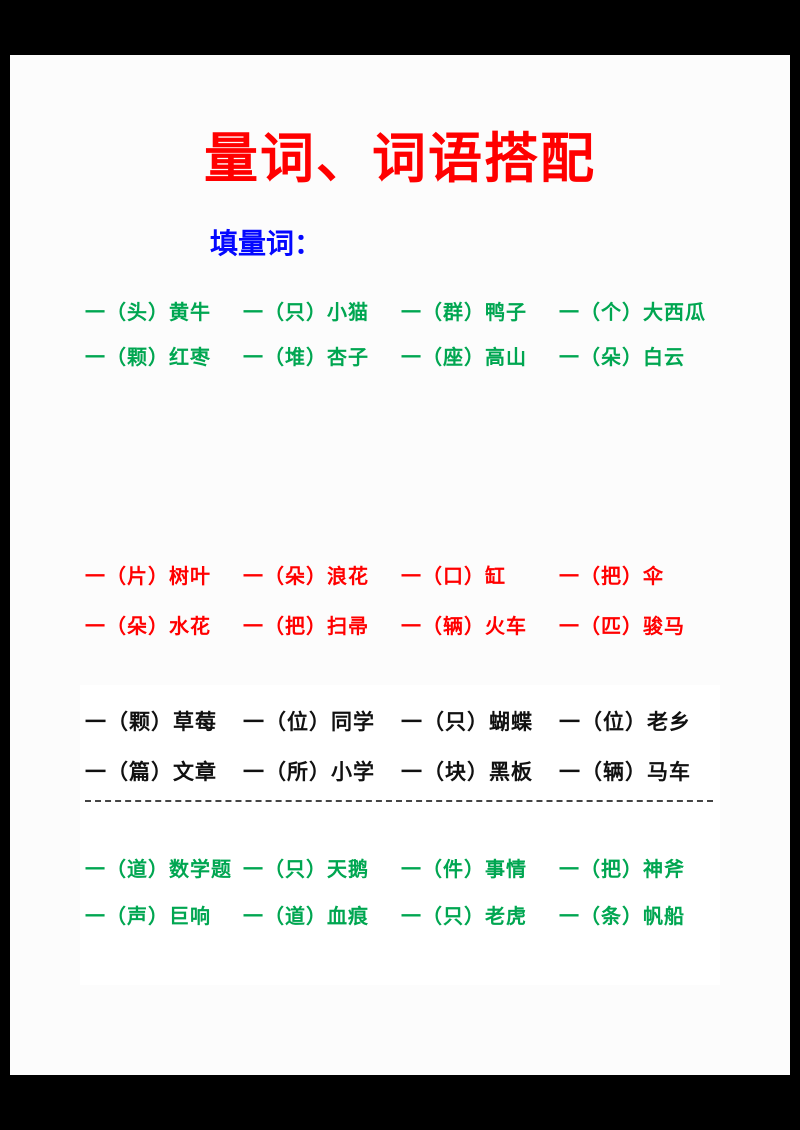  I want to click on measure-word-item: 一（个）大西瓜, so click(632, 313).